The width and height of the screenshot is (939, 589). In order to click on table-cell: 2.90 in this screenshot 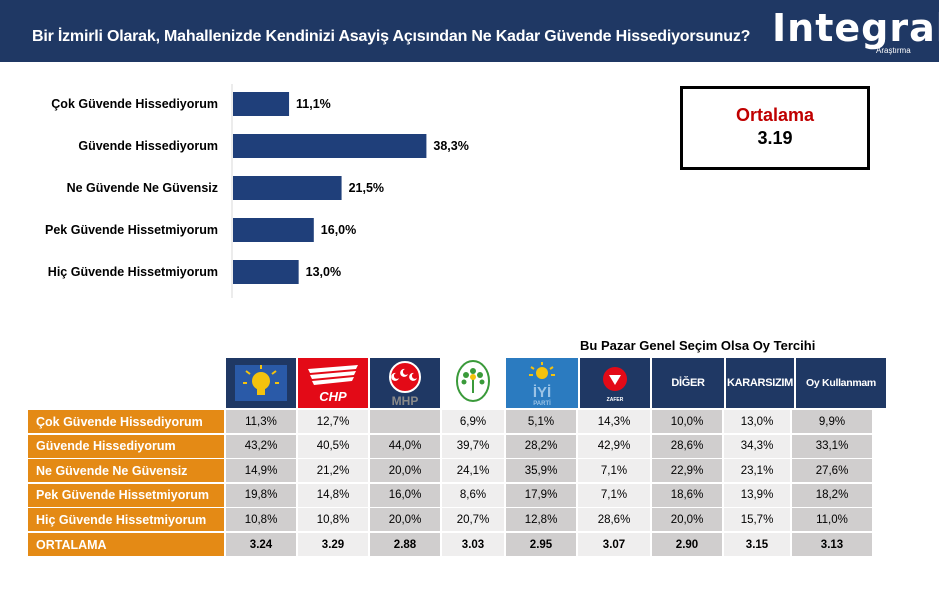, I will do `click(687, 544)`.